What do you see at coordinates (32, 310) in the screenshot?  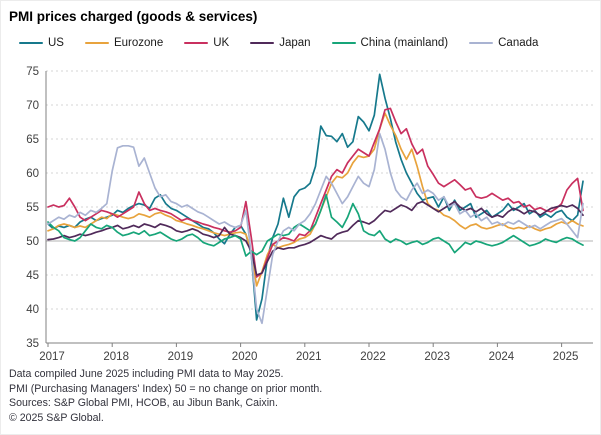 I see `y-tick-label: 40` at bounding box center [32, 310].